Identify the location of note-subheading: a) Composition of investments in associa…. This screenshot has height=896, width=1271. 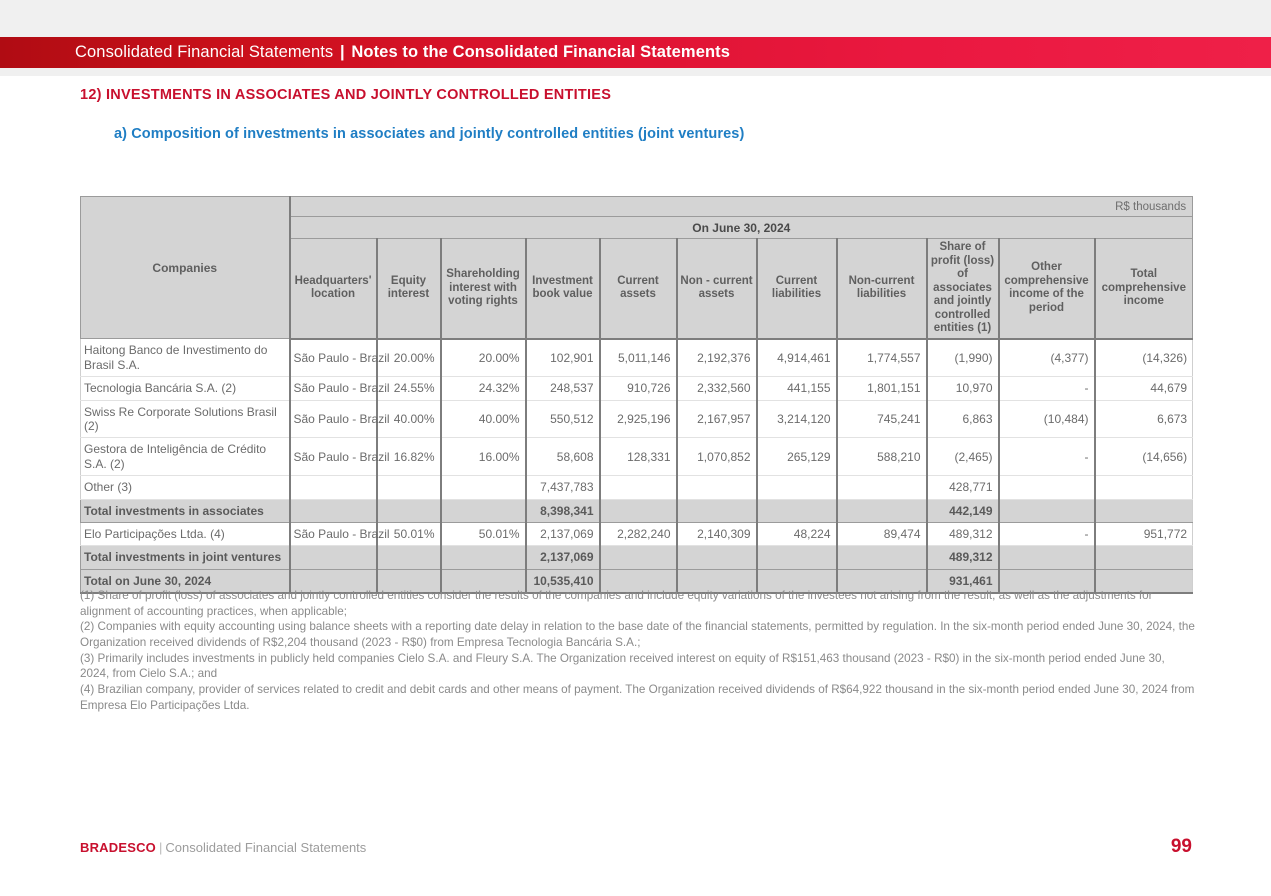
(429, 134).